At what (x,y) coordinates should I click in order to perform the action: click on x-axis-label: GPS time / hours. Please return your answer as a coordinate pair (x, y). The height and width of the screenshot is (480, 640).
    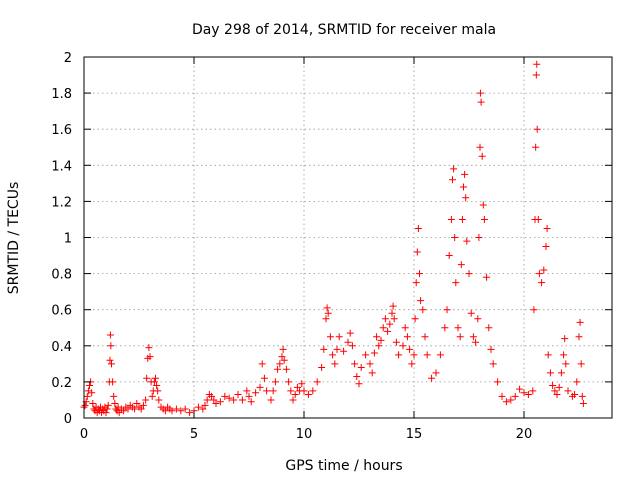
    Looking at the image, I should click on (343, 466).